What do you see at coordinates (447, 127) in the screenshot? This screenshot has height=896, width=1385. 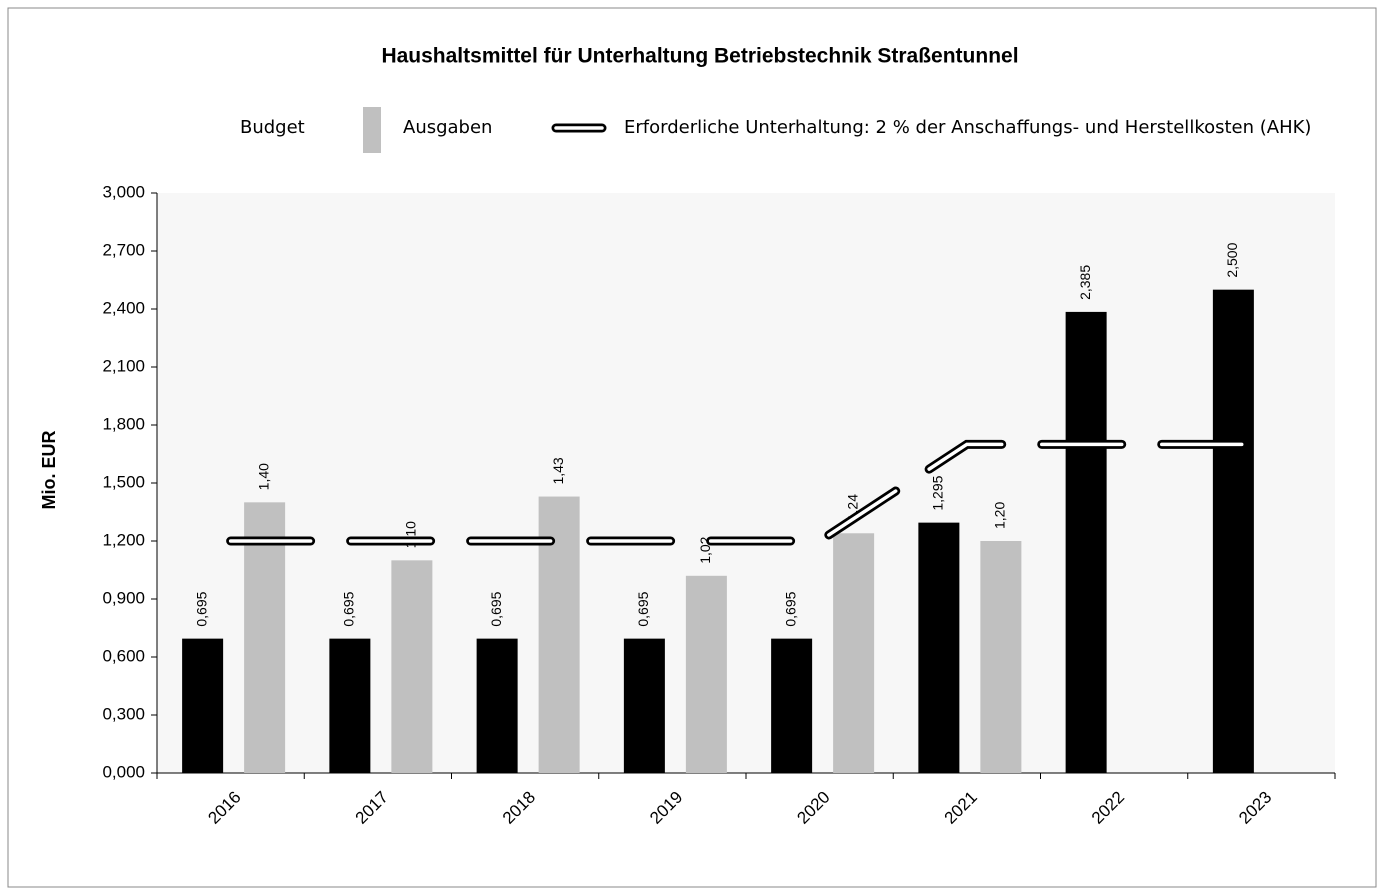 I see `legend-label: Ausgaben` at bounding box center [447, 127].